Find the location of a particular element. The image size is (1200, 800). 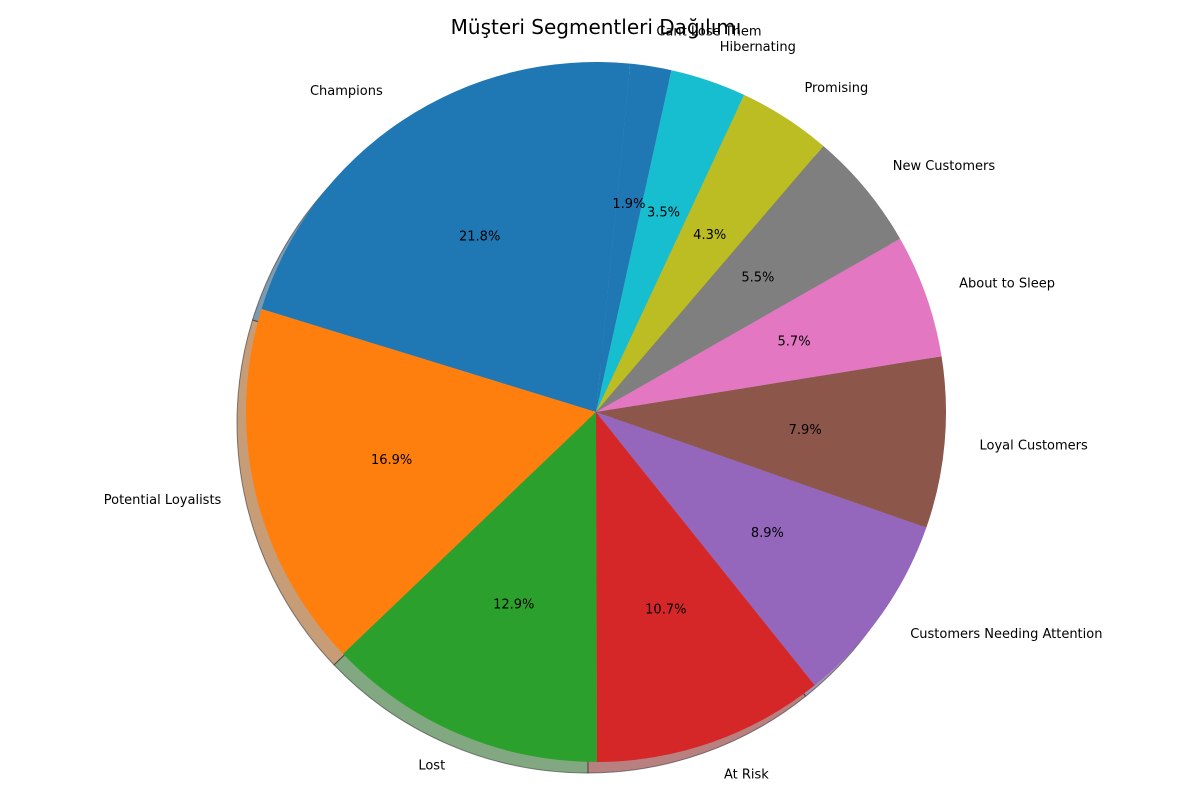

slice-pct-loyal-customers: 7.9% is located at coordinates (805, 430).